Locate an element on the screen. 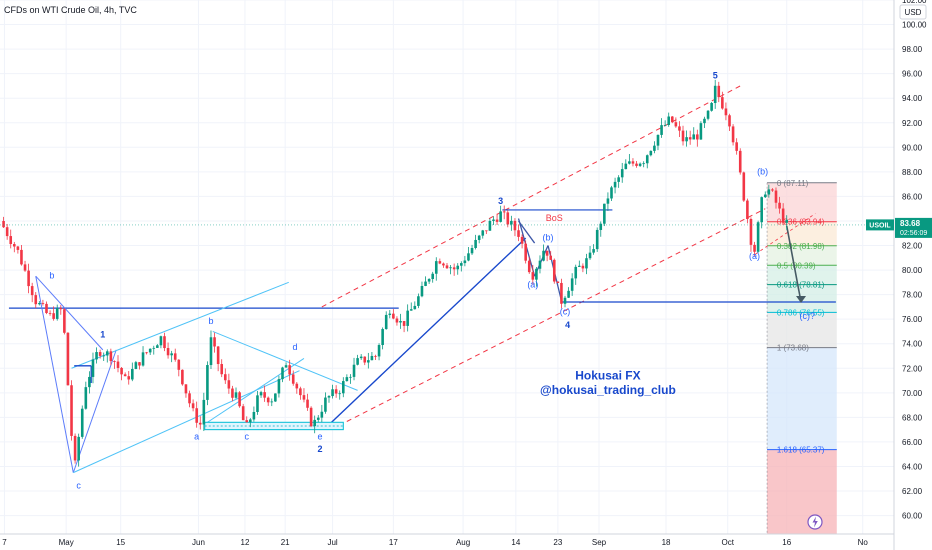 The height and width of the screenshot is (550, 932). x-tick-label: 16 is located at coordinates (786, 542).